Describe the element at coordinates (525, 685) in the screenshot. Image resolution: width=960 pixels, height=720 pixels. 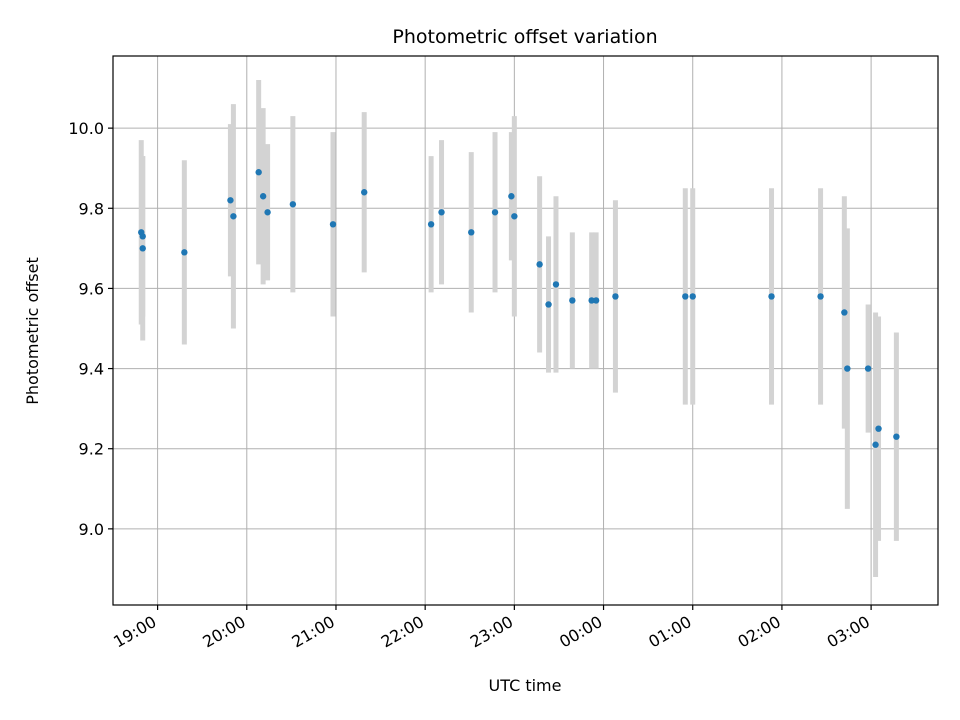
I see `x-axis-title: UTC time` at that location.